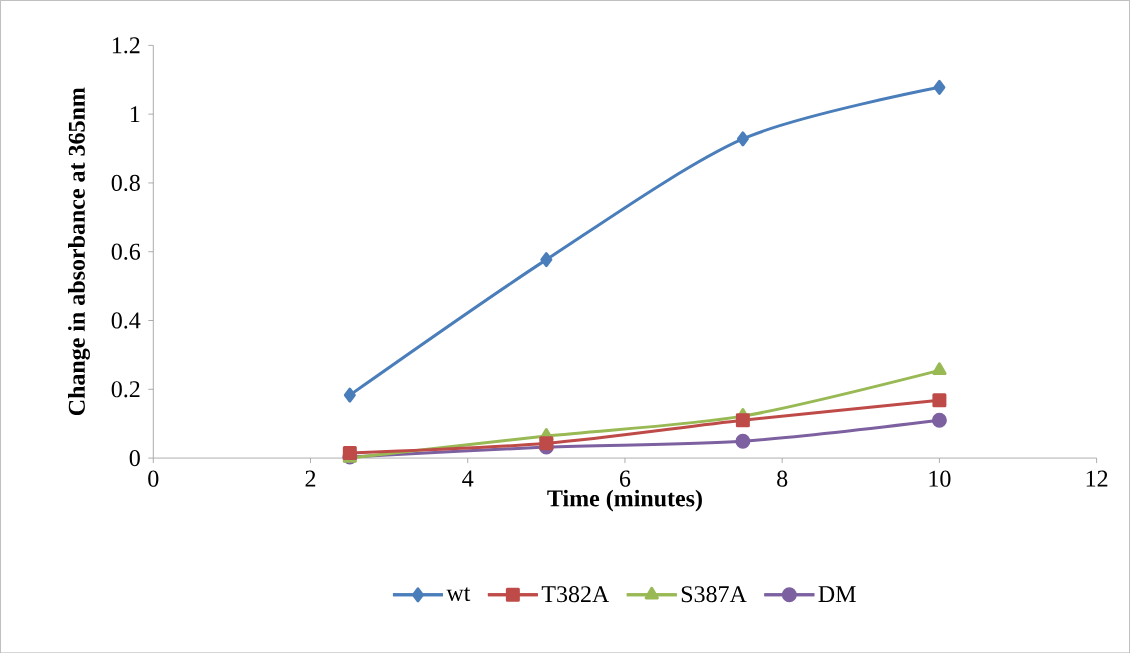 The width and height of the screenshot is (1130, 653). Describe the element at coordinates (575, 594) in the screenshot. I see `legend-label: T382A` at that location.